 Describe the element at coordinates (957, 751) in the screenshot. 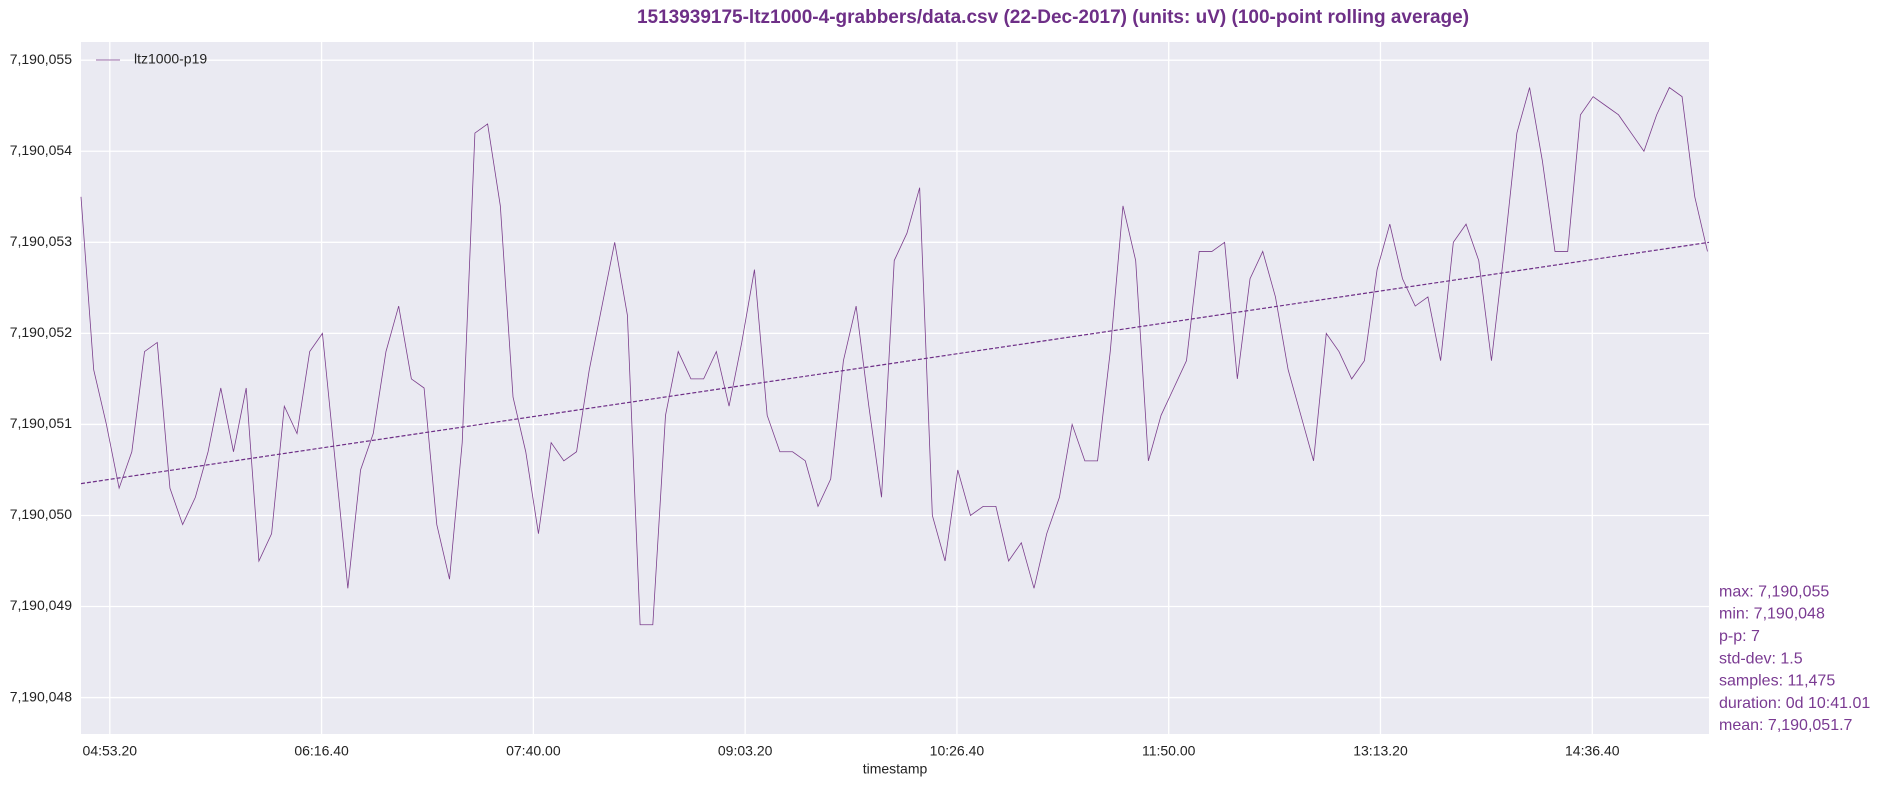

I see `x-tick-label: 10:26.40` at that location.